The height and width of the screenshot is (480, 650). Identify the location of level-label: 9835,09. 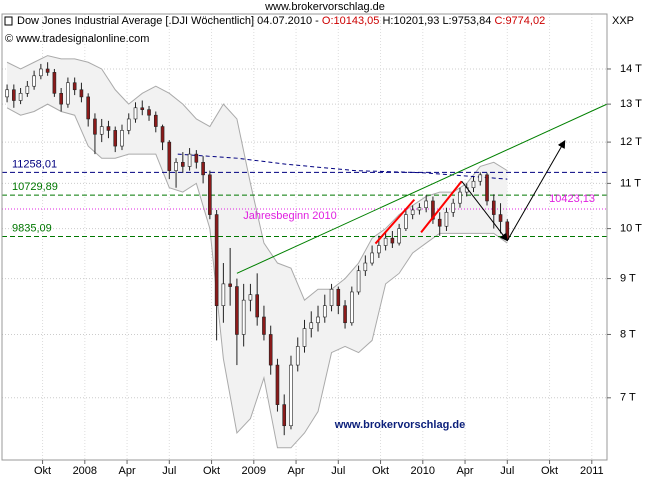
(32, 228).